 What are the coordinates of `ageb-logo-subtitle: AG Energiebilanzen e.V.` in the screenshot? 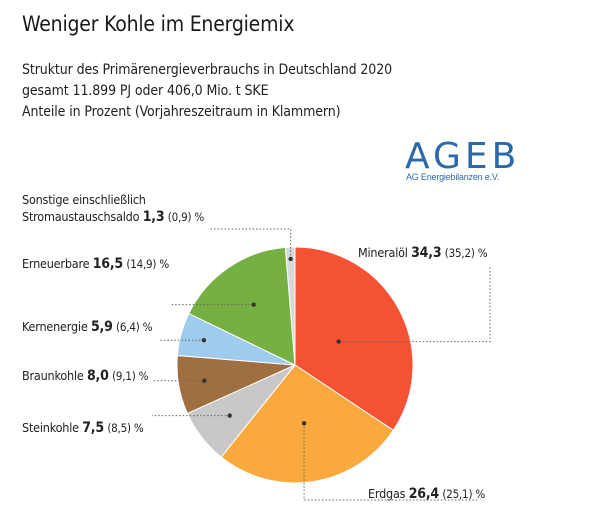 It's located at (453, 177).